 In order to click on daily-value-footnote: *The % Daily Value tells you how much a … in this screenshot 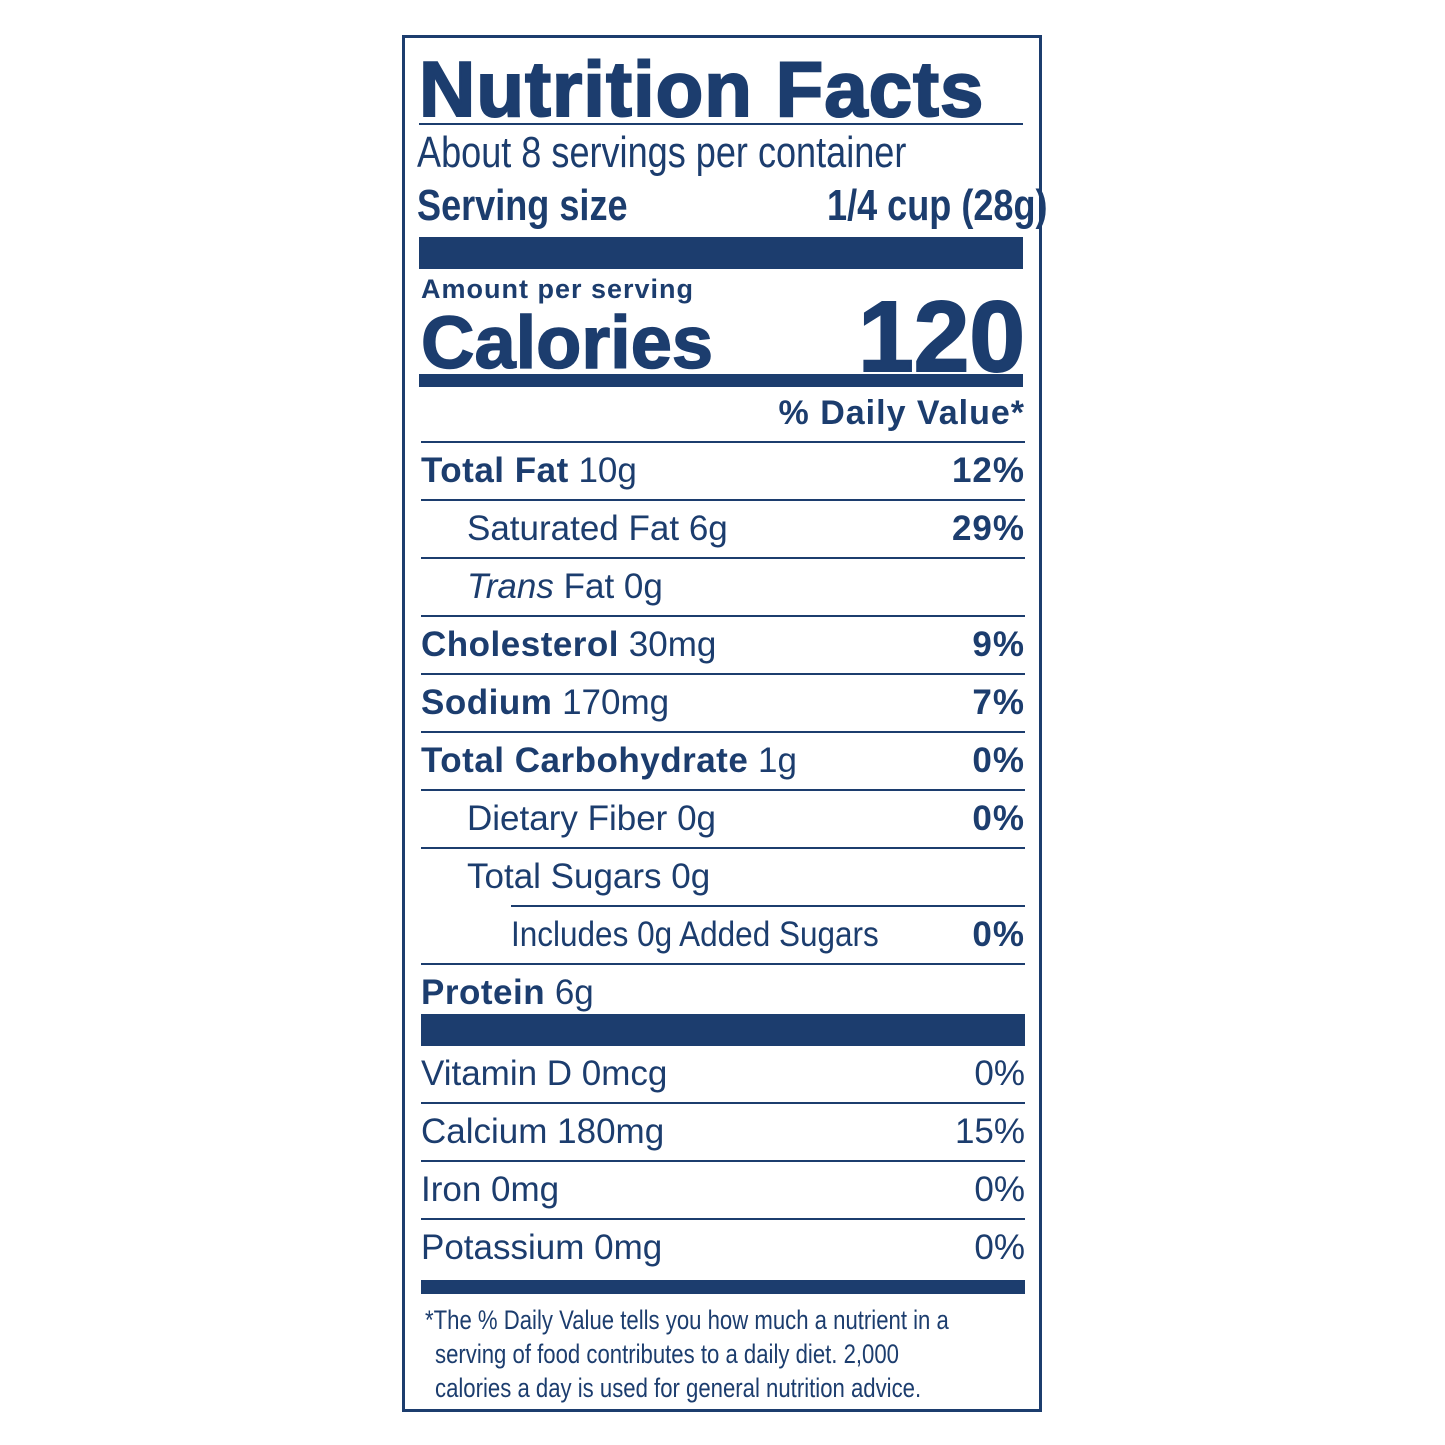, I will do `click(687, 1354)`.